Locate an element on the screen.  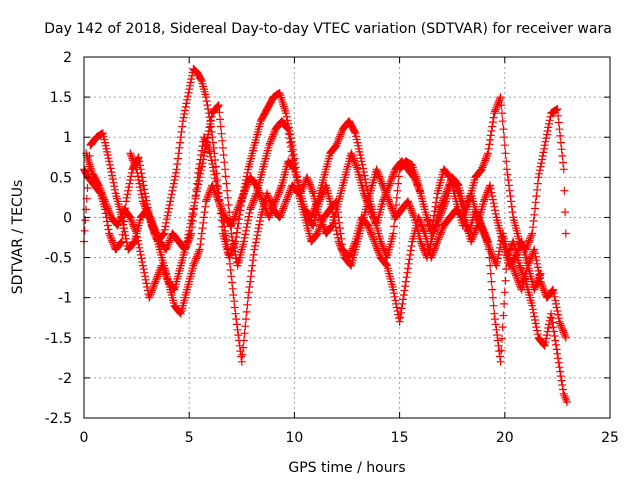
x-tick-label: 25 is located at coordinates (610, 438).